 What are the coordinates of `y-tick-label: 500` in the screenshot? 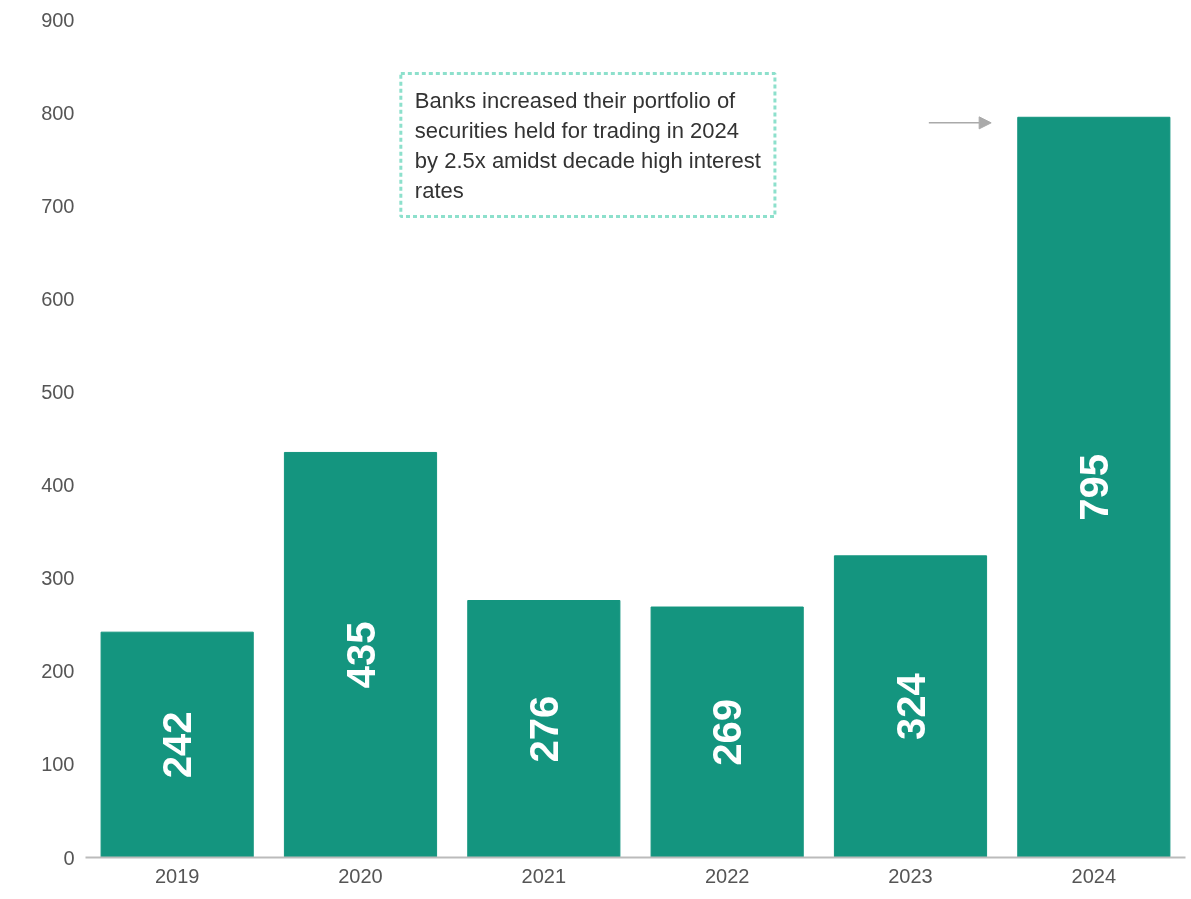 It's located at (58, 391).